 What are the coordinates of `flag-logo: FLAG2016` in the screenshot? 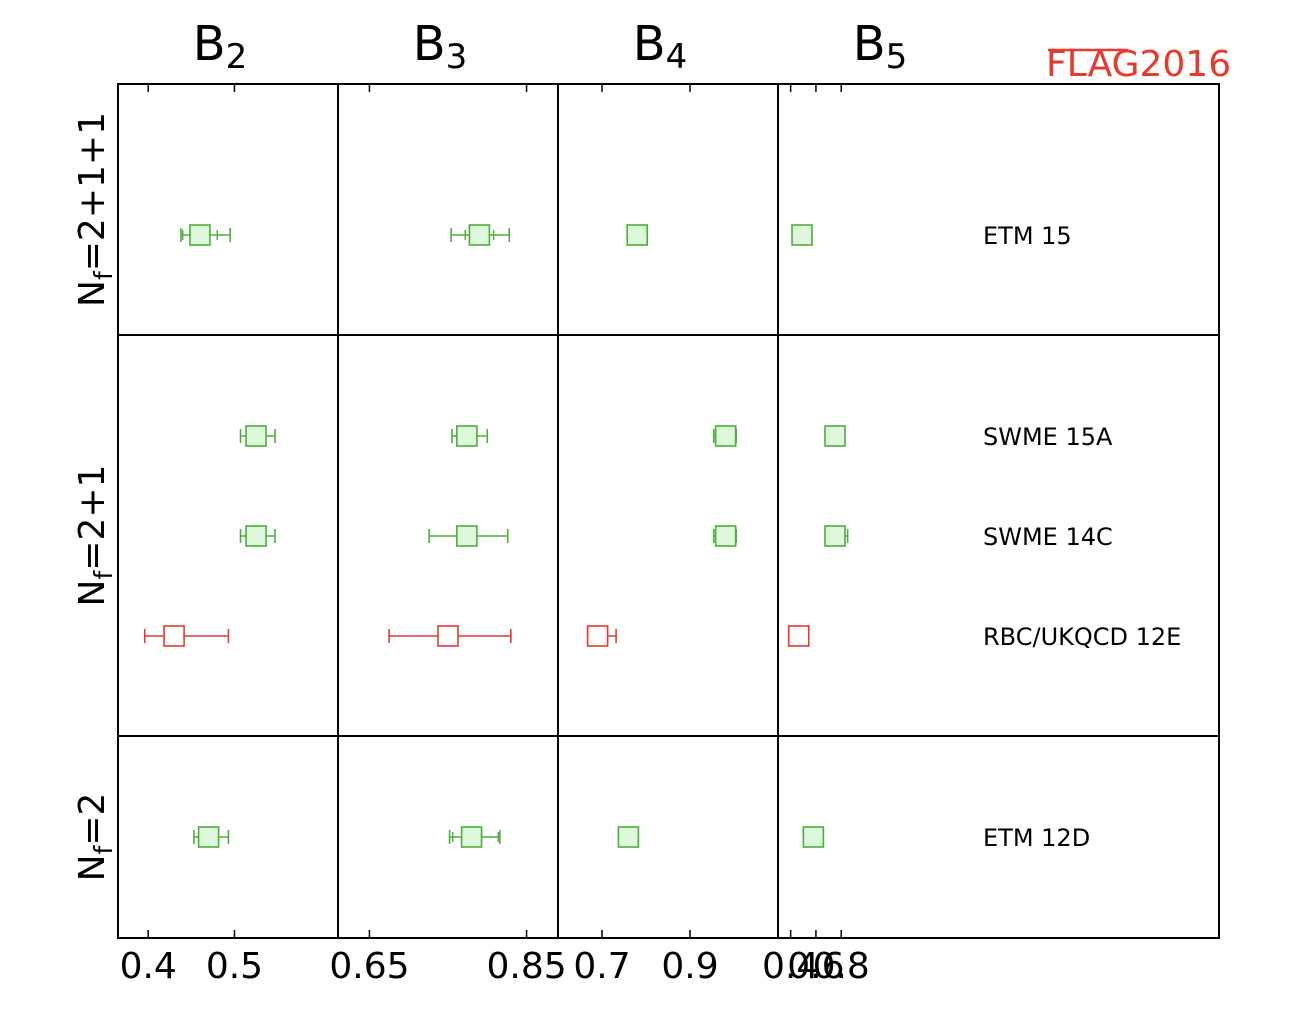 It's located at (1138, 64).